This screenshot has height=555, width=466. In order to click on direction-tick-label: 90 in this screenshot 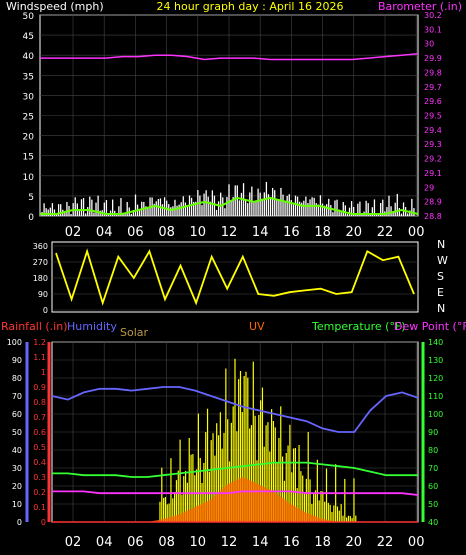, I will do `click(43, 294)`.